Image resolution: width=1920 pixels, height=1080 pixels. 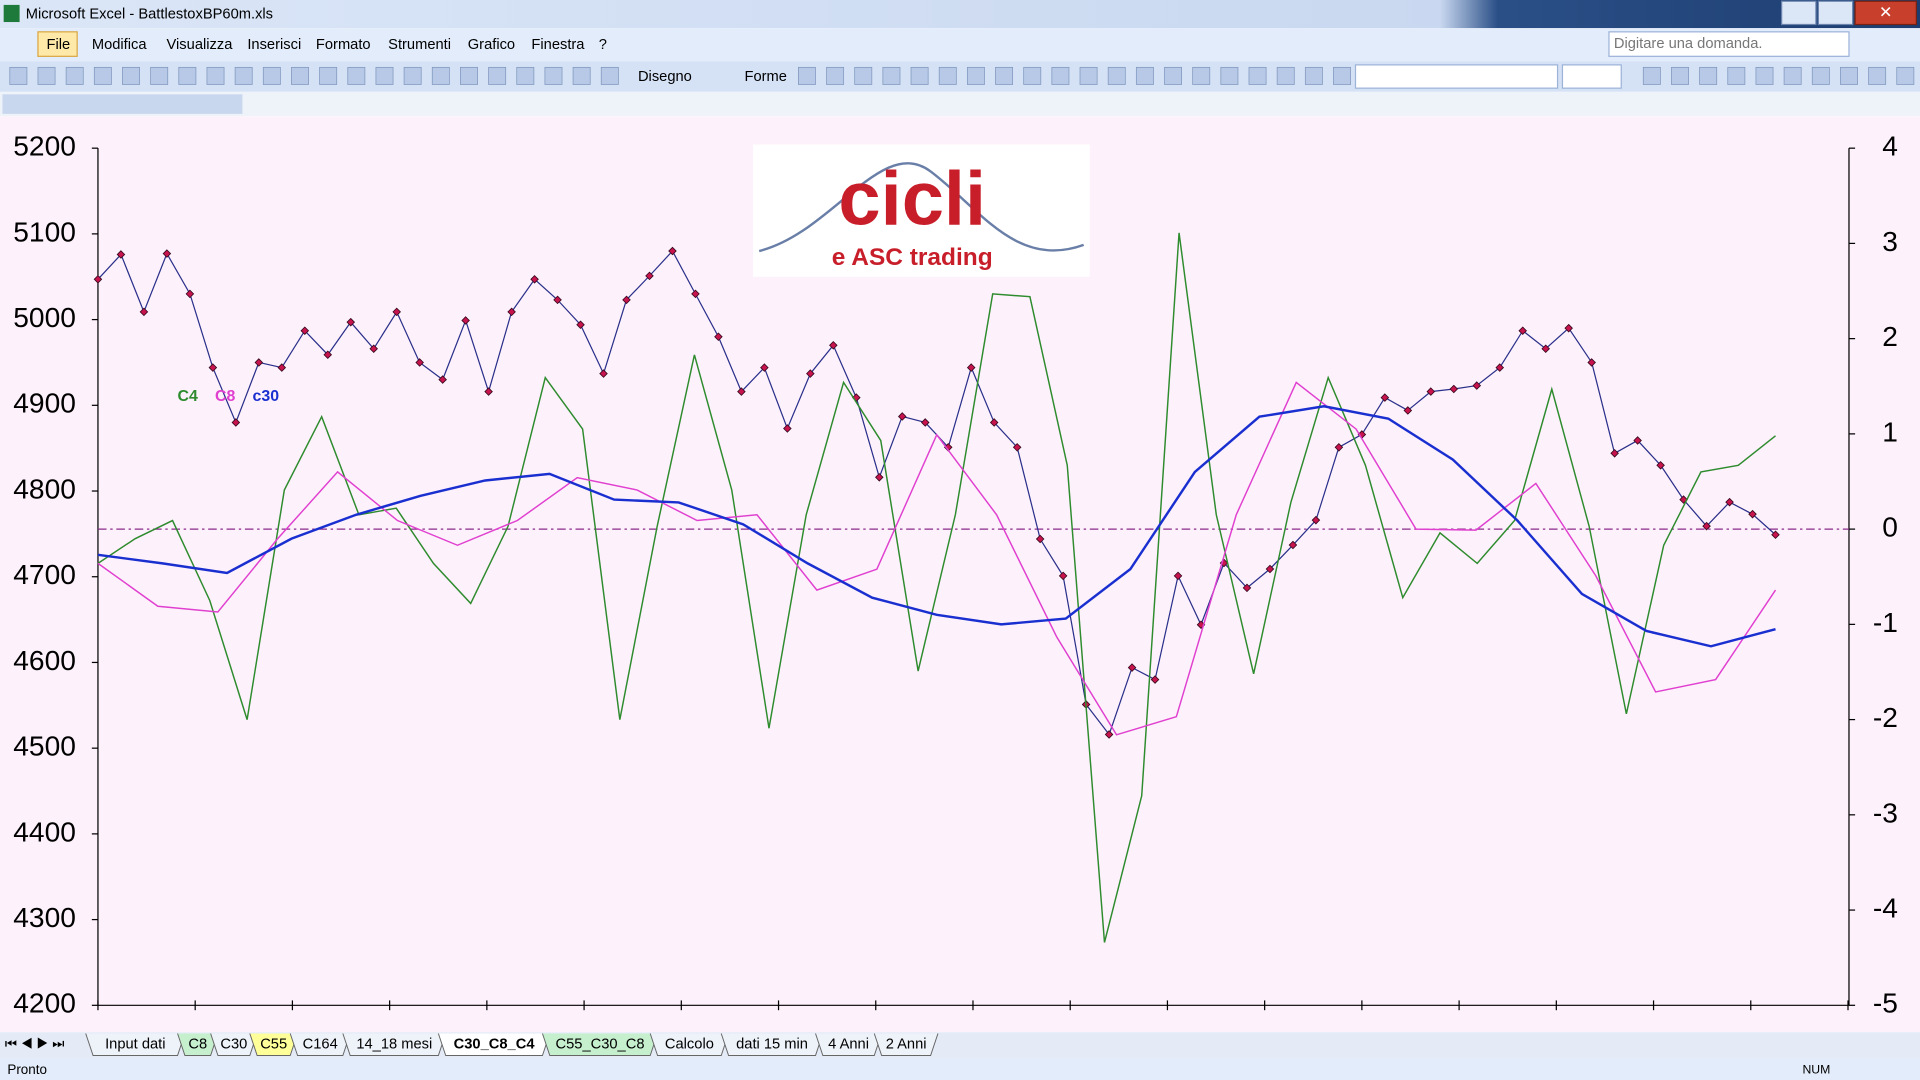 What do you see at coordinates (665, 77) in the screenshot?
I see `toolbar-draw: Disegno` at bounding box center [665, 77].